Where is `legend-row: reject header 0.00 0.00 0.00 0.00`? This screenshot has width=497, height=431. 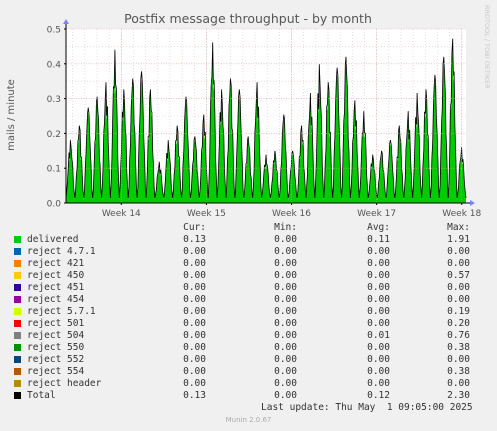 legend-row: reject header 0.00 0.00 0.00 0.00 is located at coordinates (248, 384).